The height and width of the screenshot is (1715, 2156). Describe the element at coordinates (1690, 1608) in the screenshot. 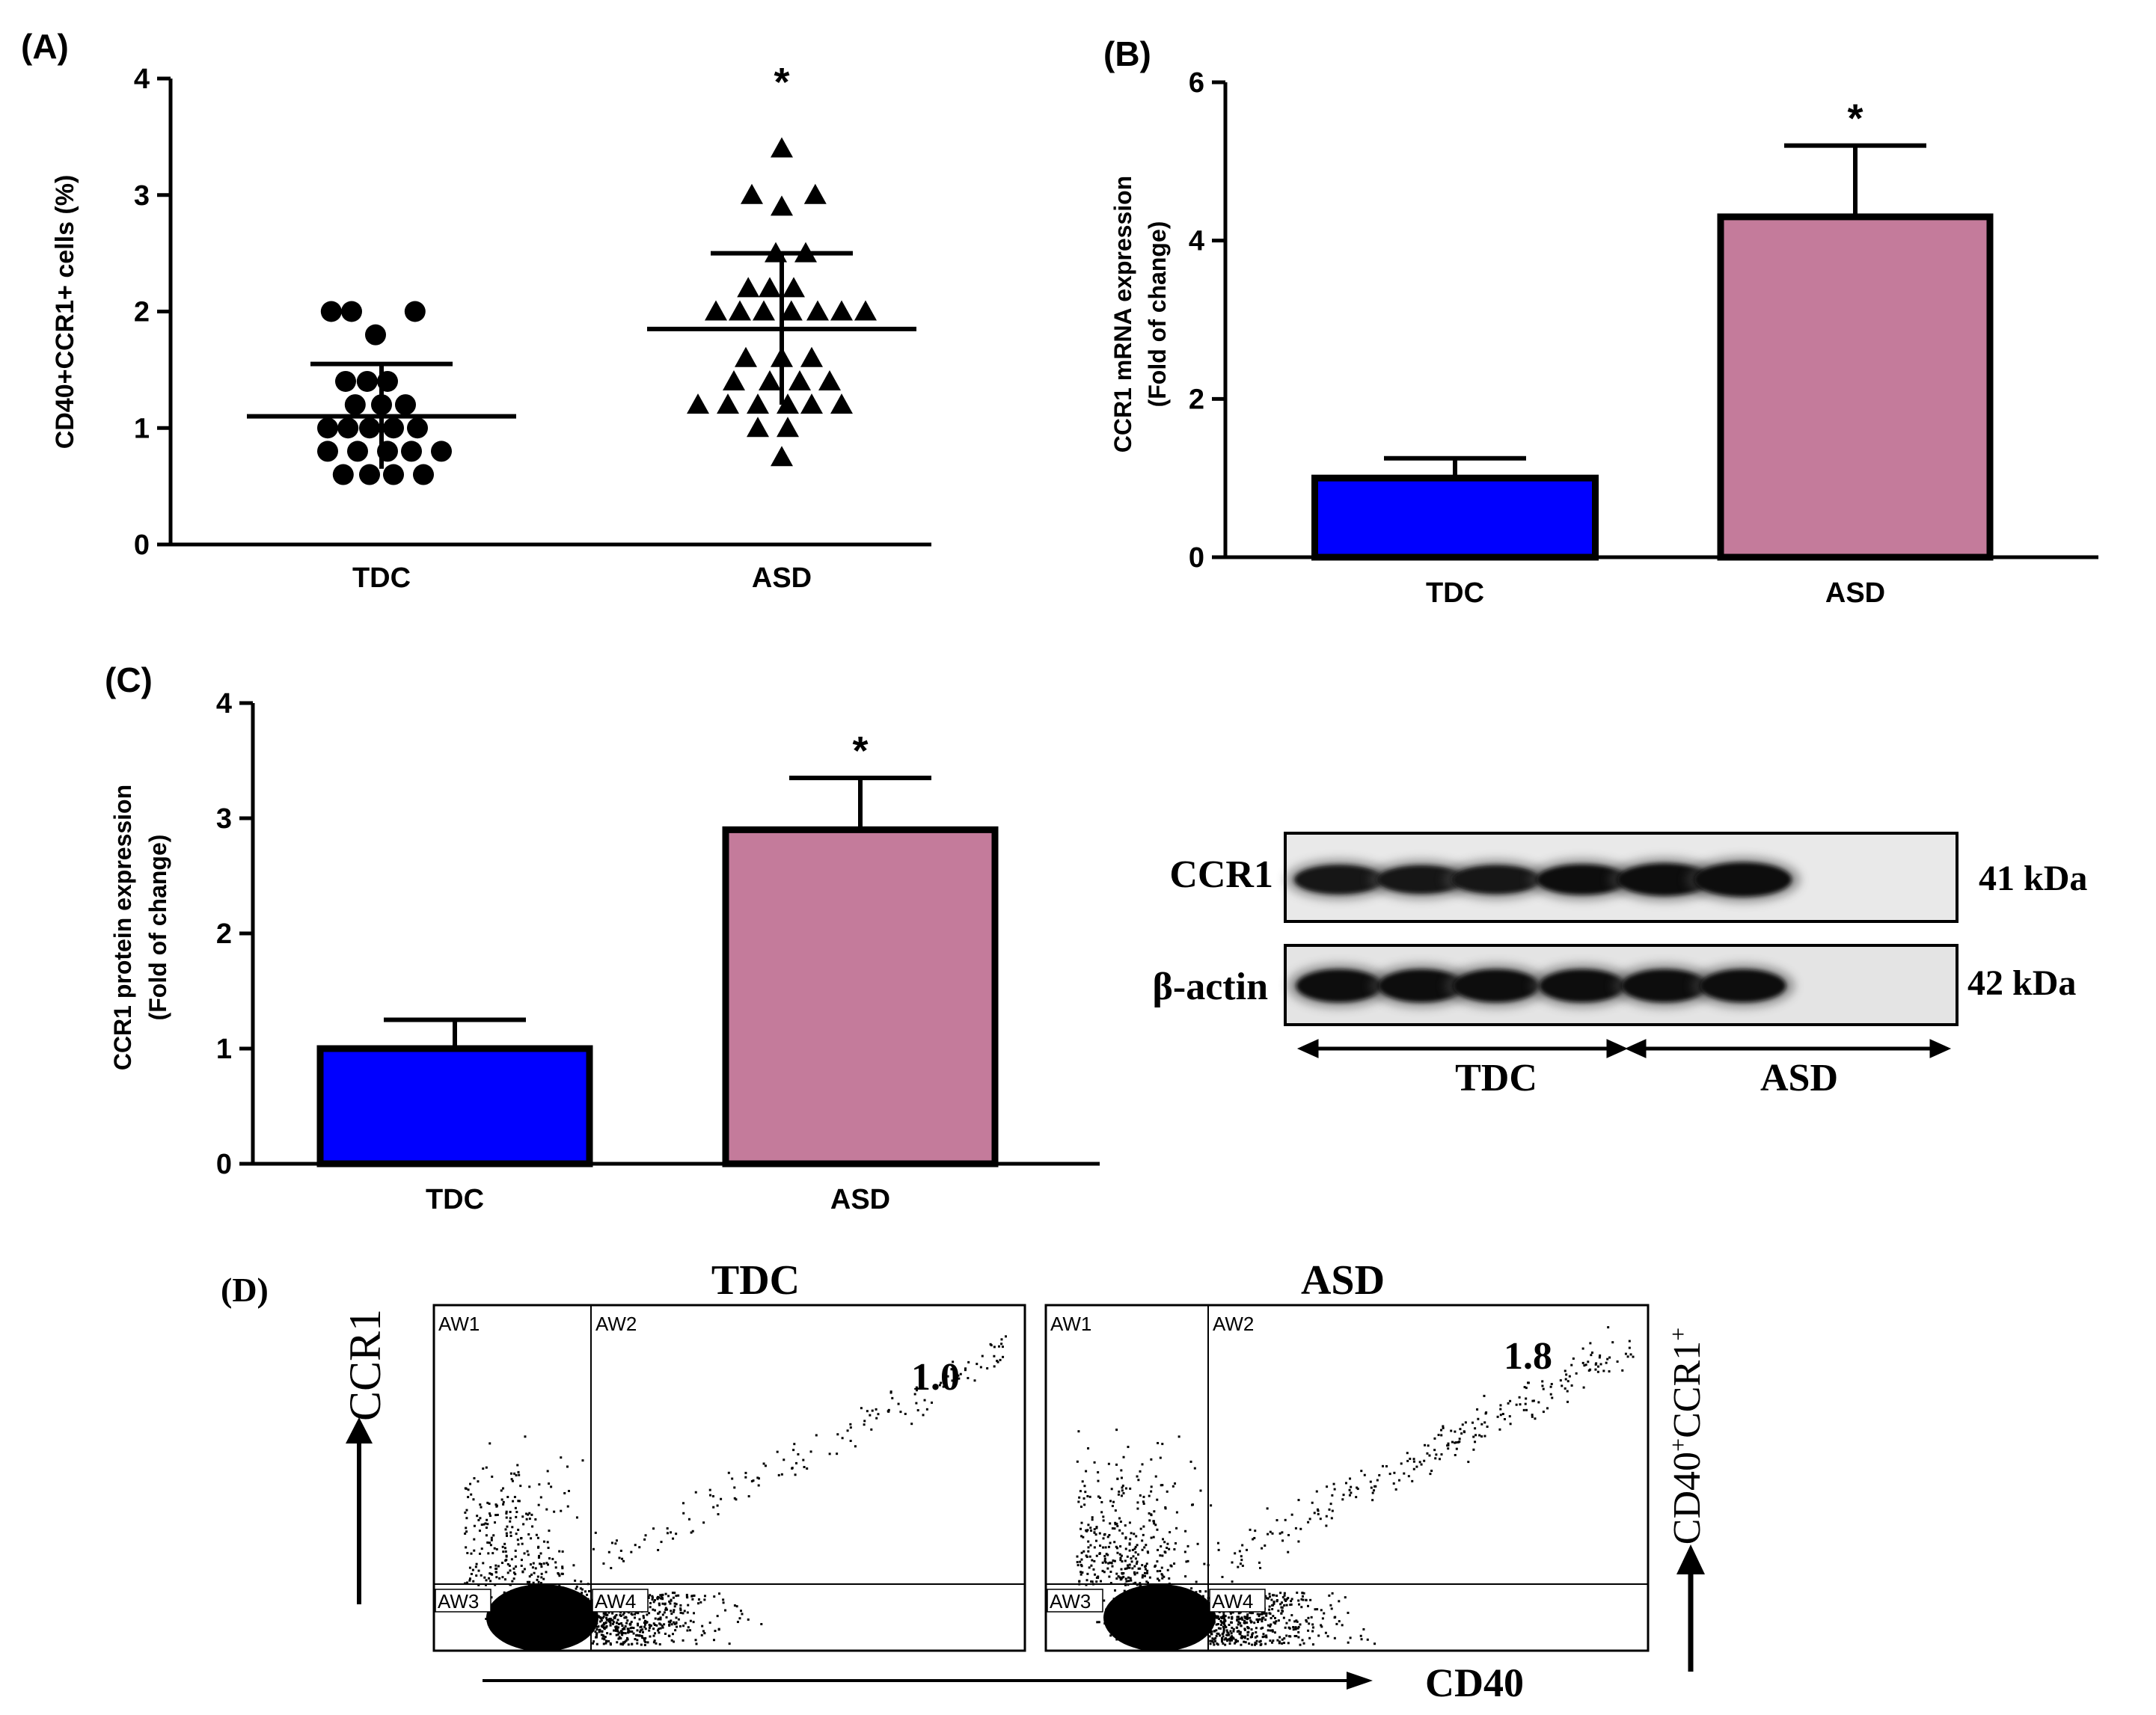

I see `panel-d-right-arrow` at that location.